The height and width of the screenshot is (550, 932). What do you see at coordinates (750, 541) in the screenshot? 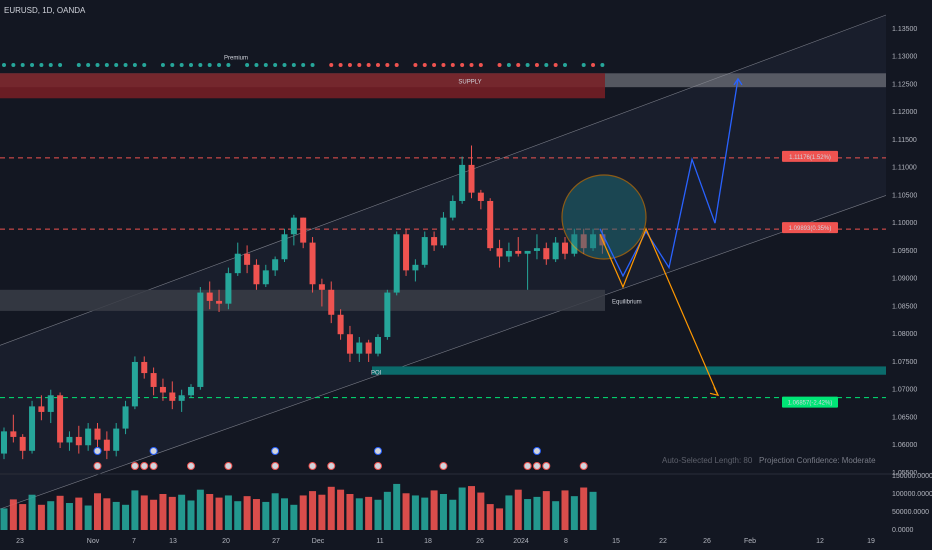
I see `time-tick-label: Feb` at bounding box center [750, 541].